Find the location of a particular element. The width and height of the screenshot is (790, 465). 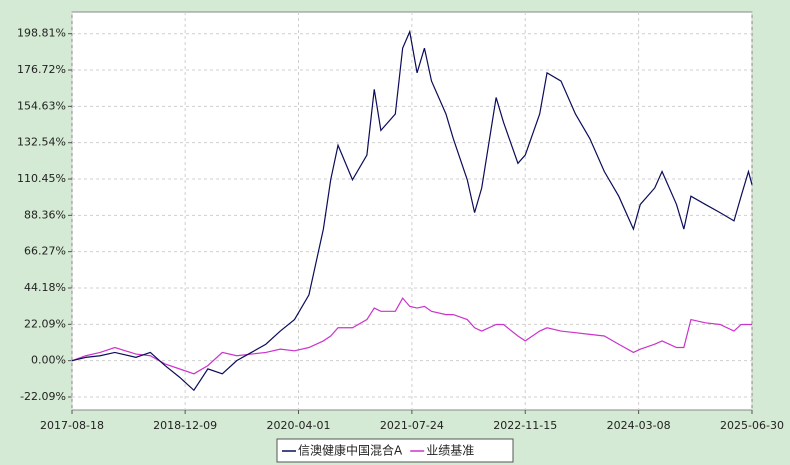

legend-label: 信澳健康中国混合A is located at coordinates (350, 450).